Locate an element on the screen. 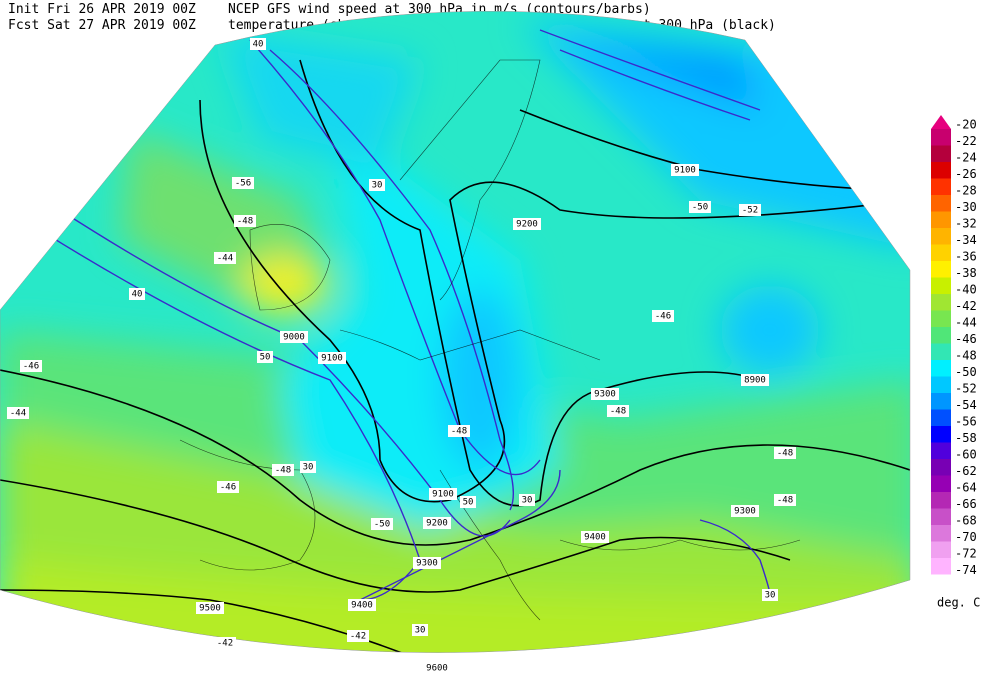 Image resolution: width=1000 pixels, height=680 pixels. legend-label: -24 is located at coordinates (966, 158).